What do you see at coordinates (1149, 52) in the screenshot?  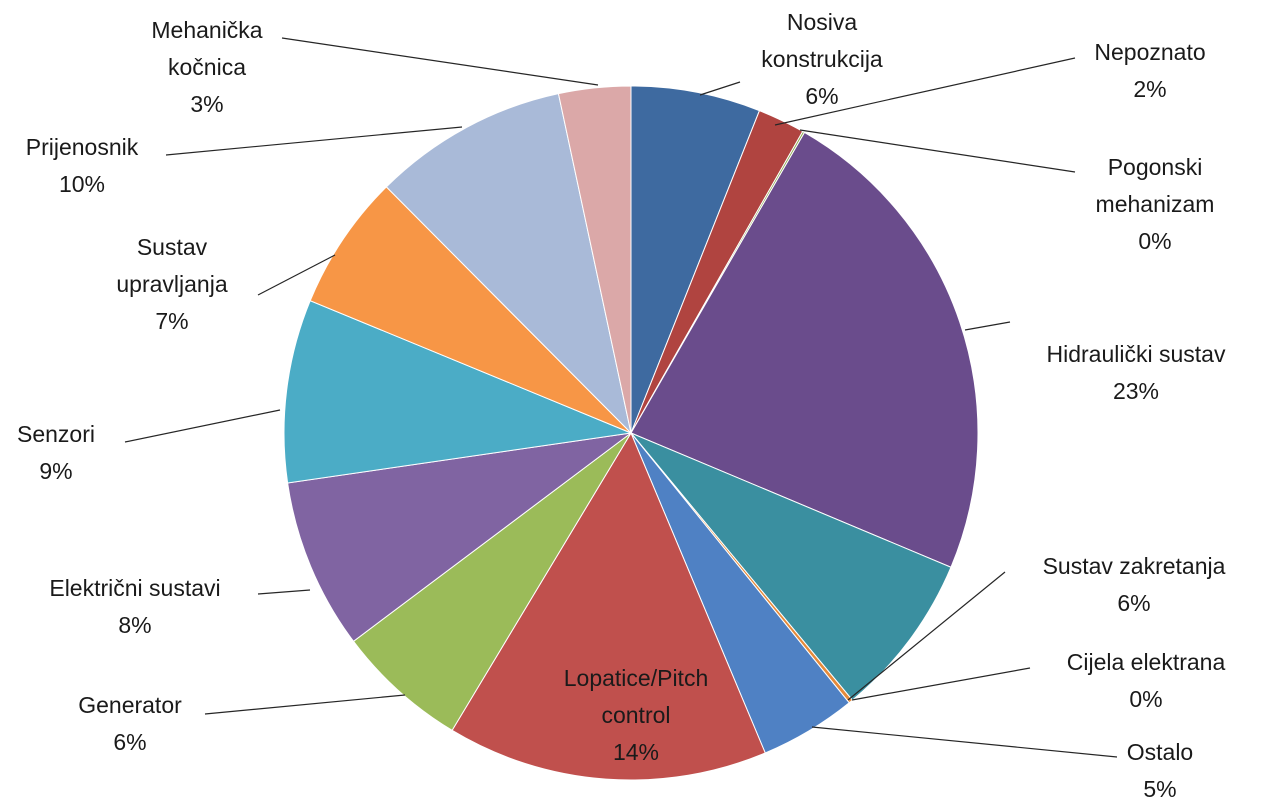 I see `slice-name-label: Nepoznato` at bounding box center [1149, 52].